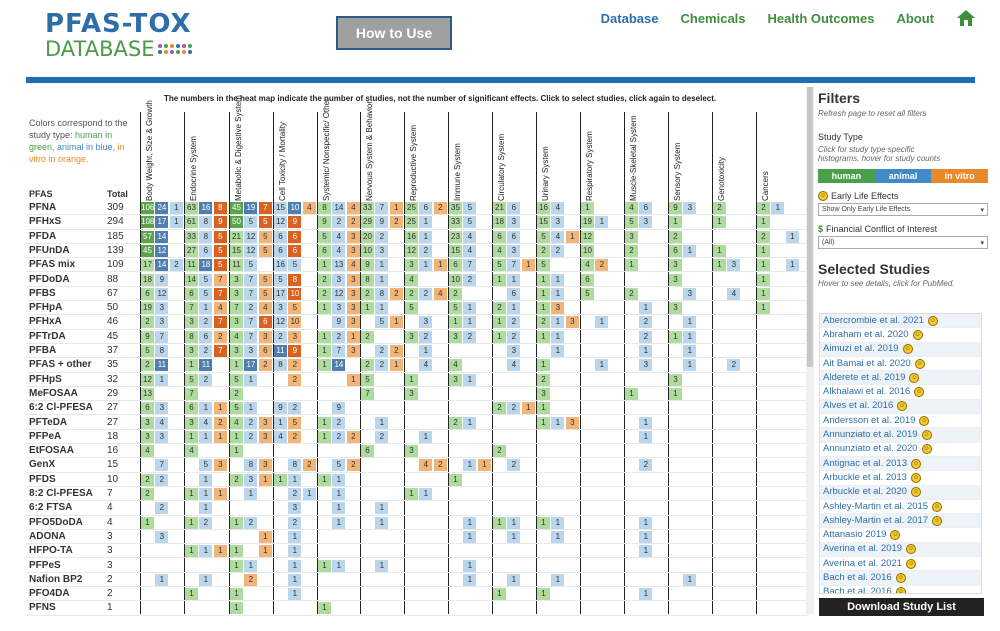  What do you see at coordinates (900, 407) in the screenshot?
I see `study-item: Alves et al. 2016 ☺` at bounding box center [900, 407].